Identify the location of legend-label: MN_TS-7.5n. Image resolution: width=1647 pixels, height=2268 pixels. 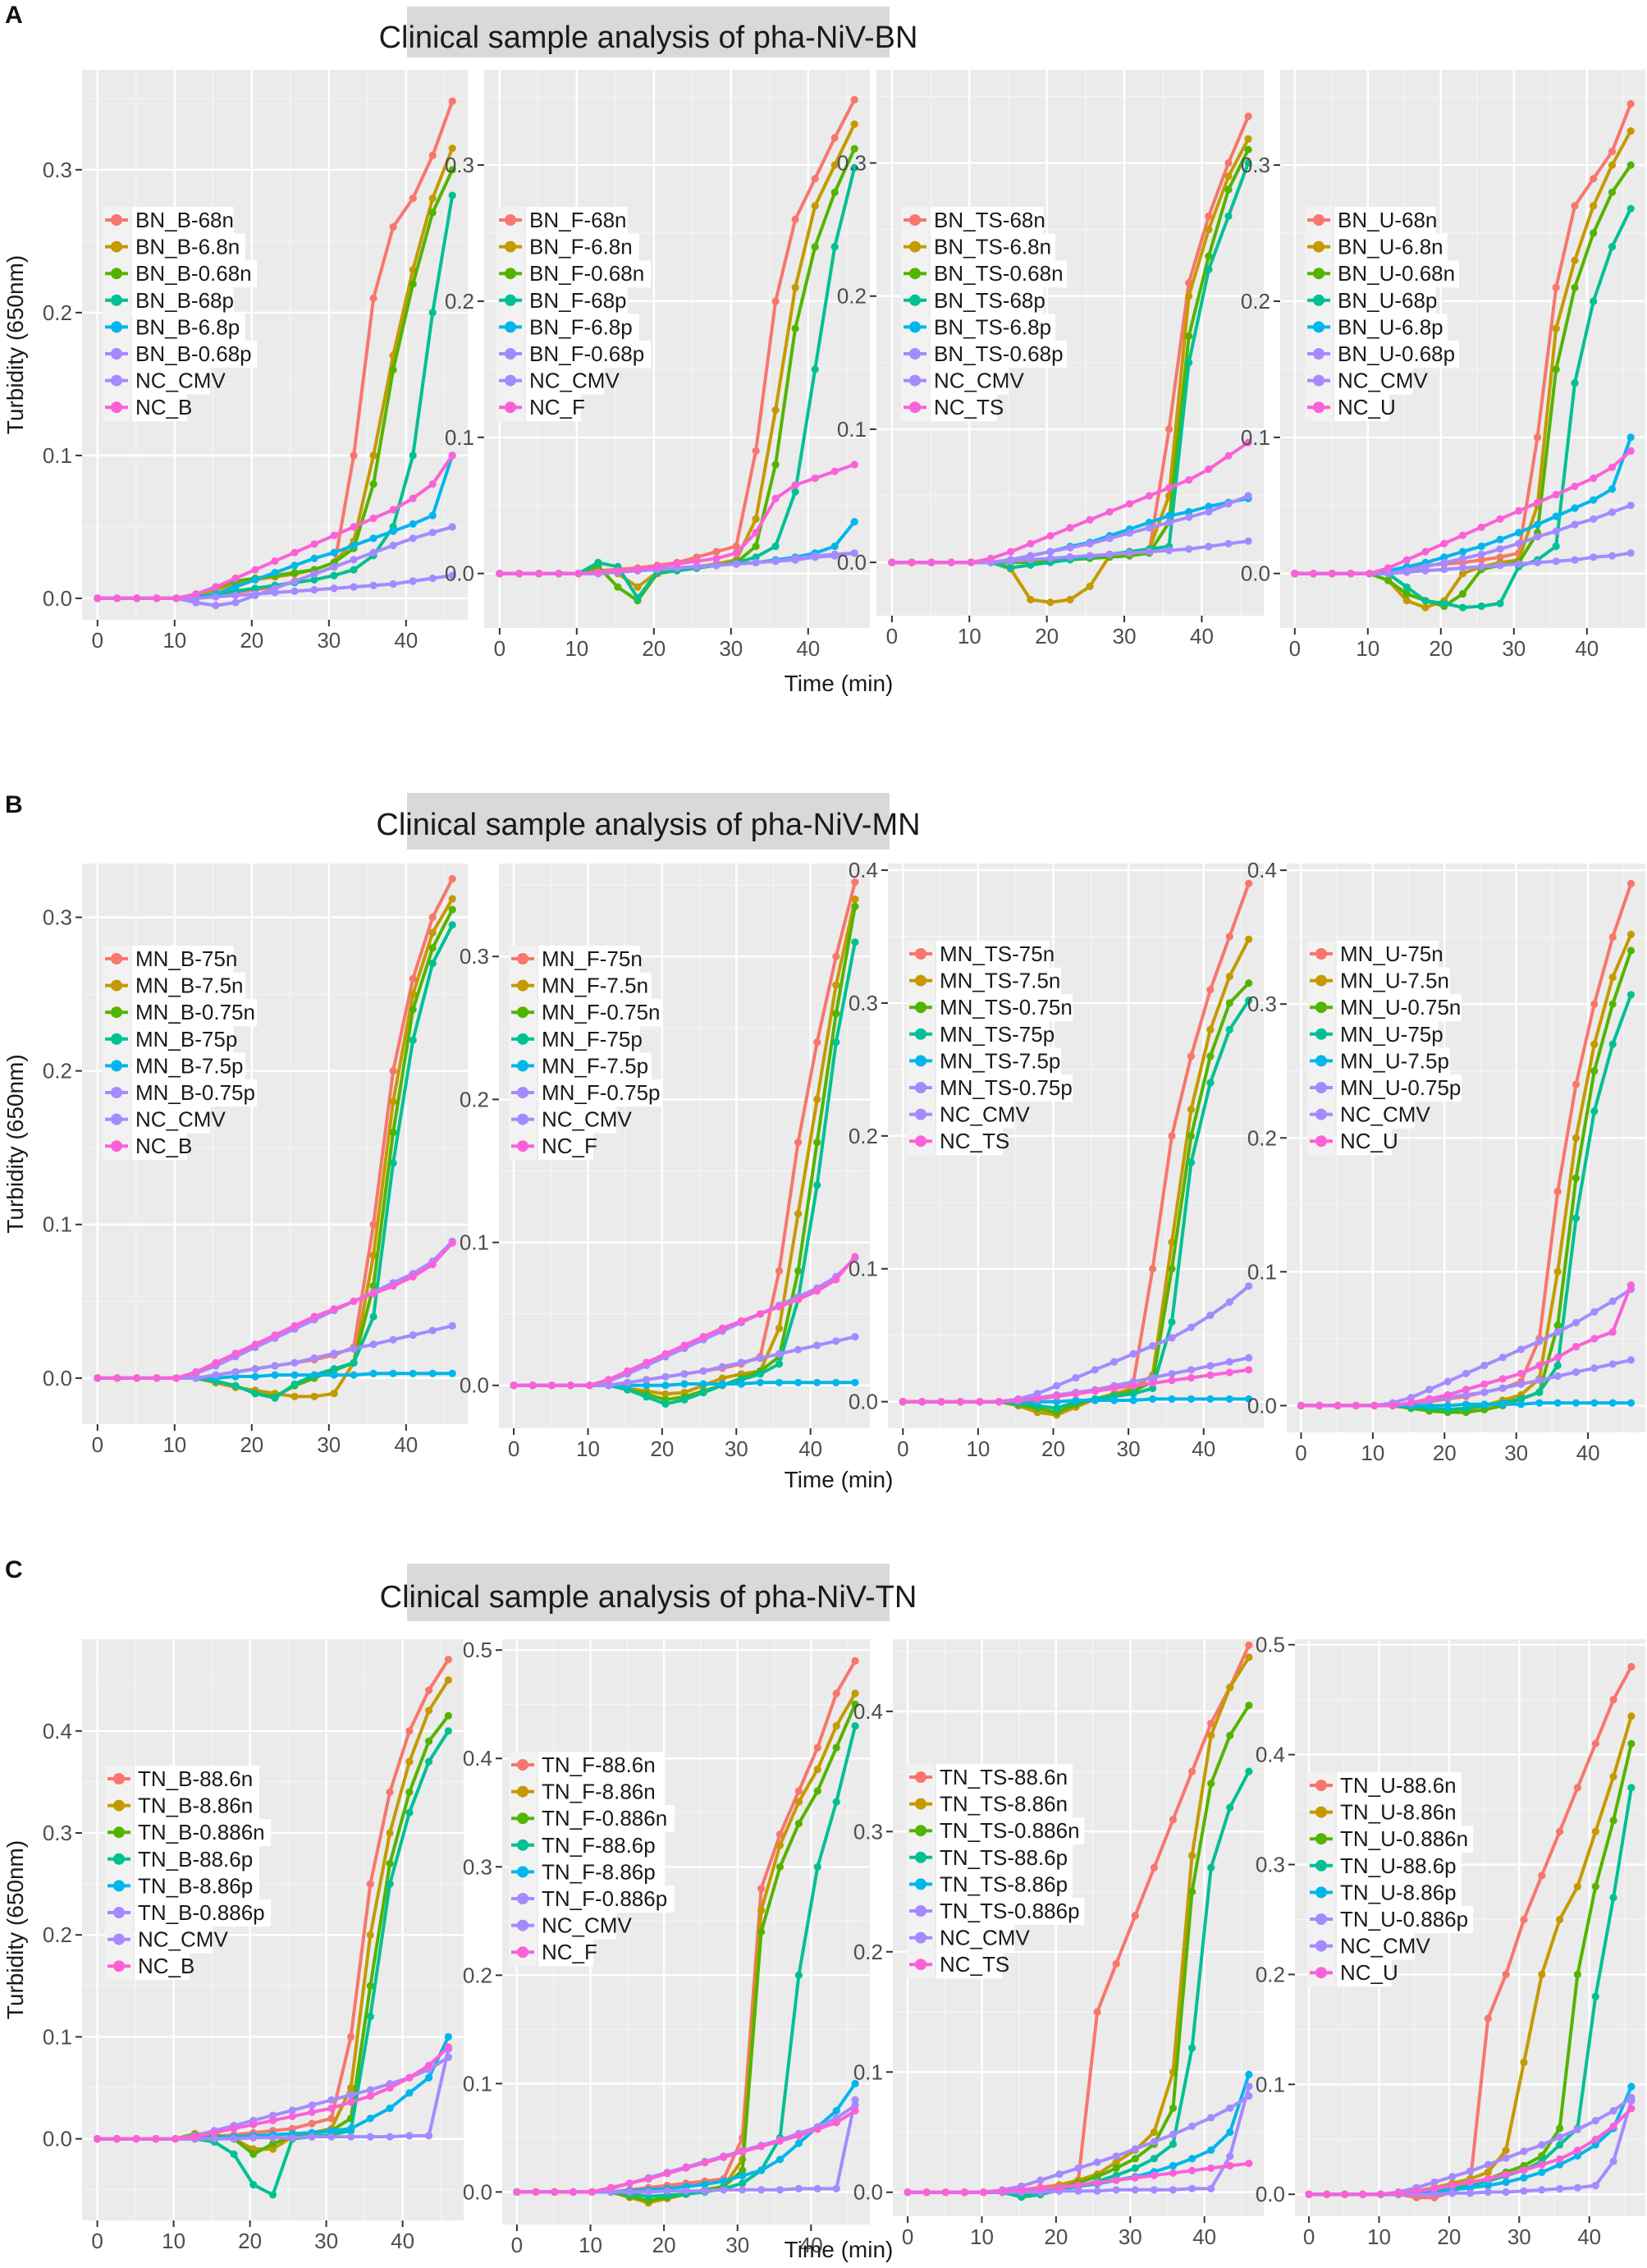
(1000, 981).